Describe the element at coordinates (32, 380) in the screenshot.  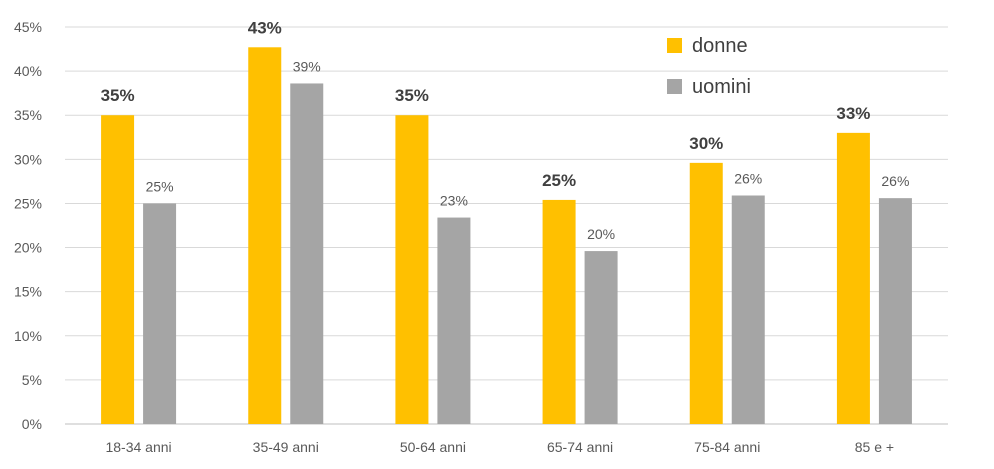
I see `y-tick-label: 5%` at that location.